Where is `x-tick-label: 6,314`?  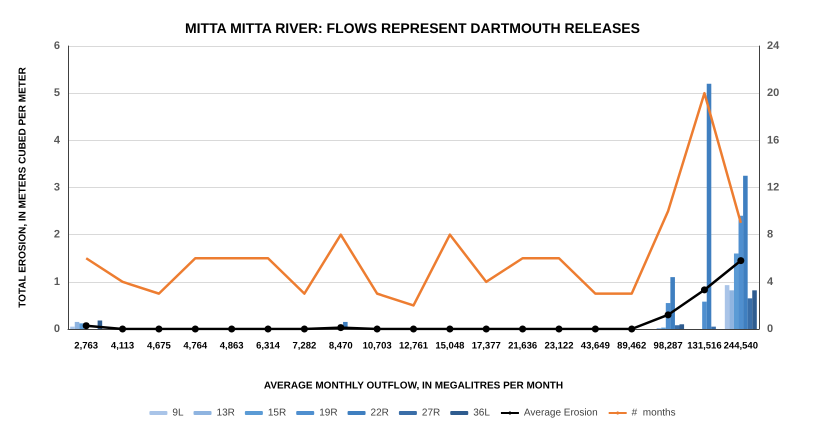 x-tick-label: 6,314 is located at coordinates (268, 346).